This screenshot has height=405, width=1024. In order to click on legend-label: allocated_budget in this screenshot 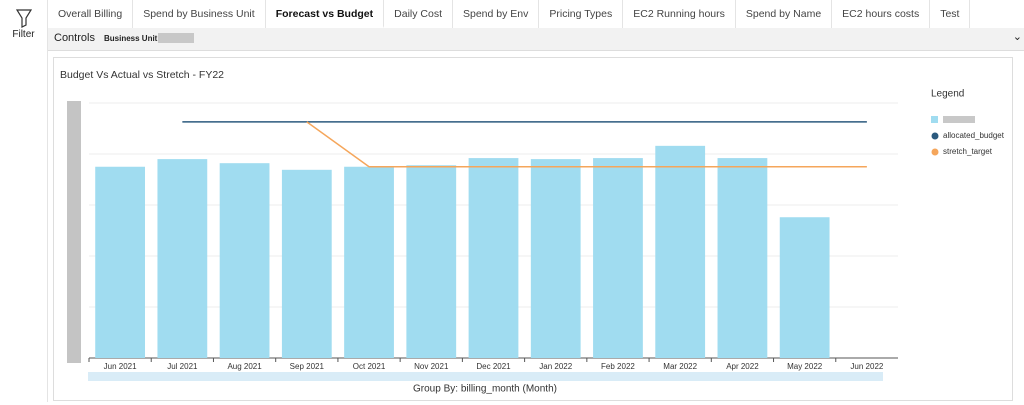, I will do `click(974, 135)`.